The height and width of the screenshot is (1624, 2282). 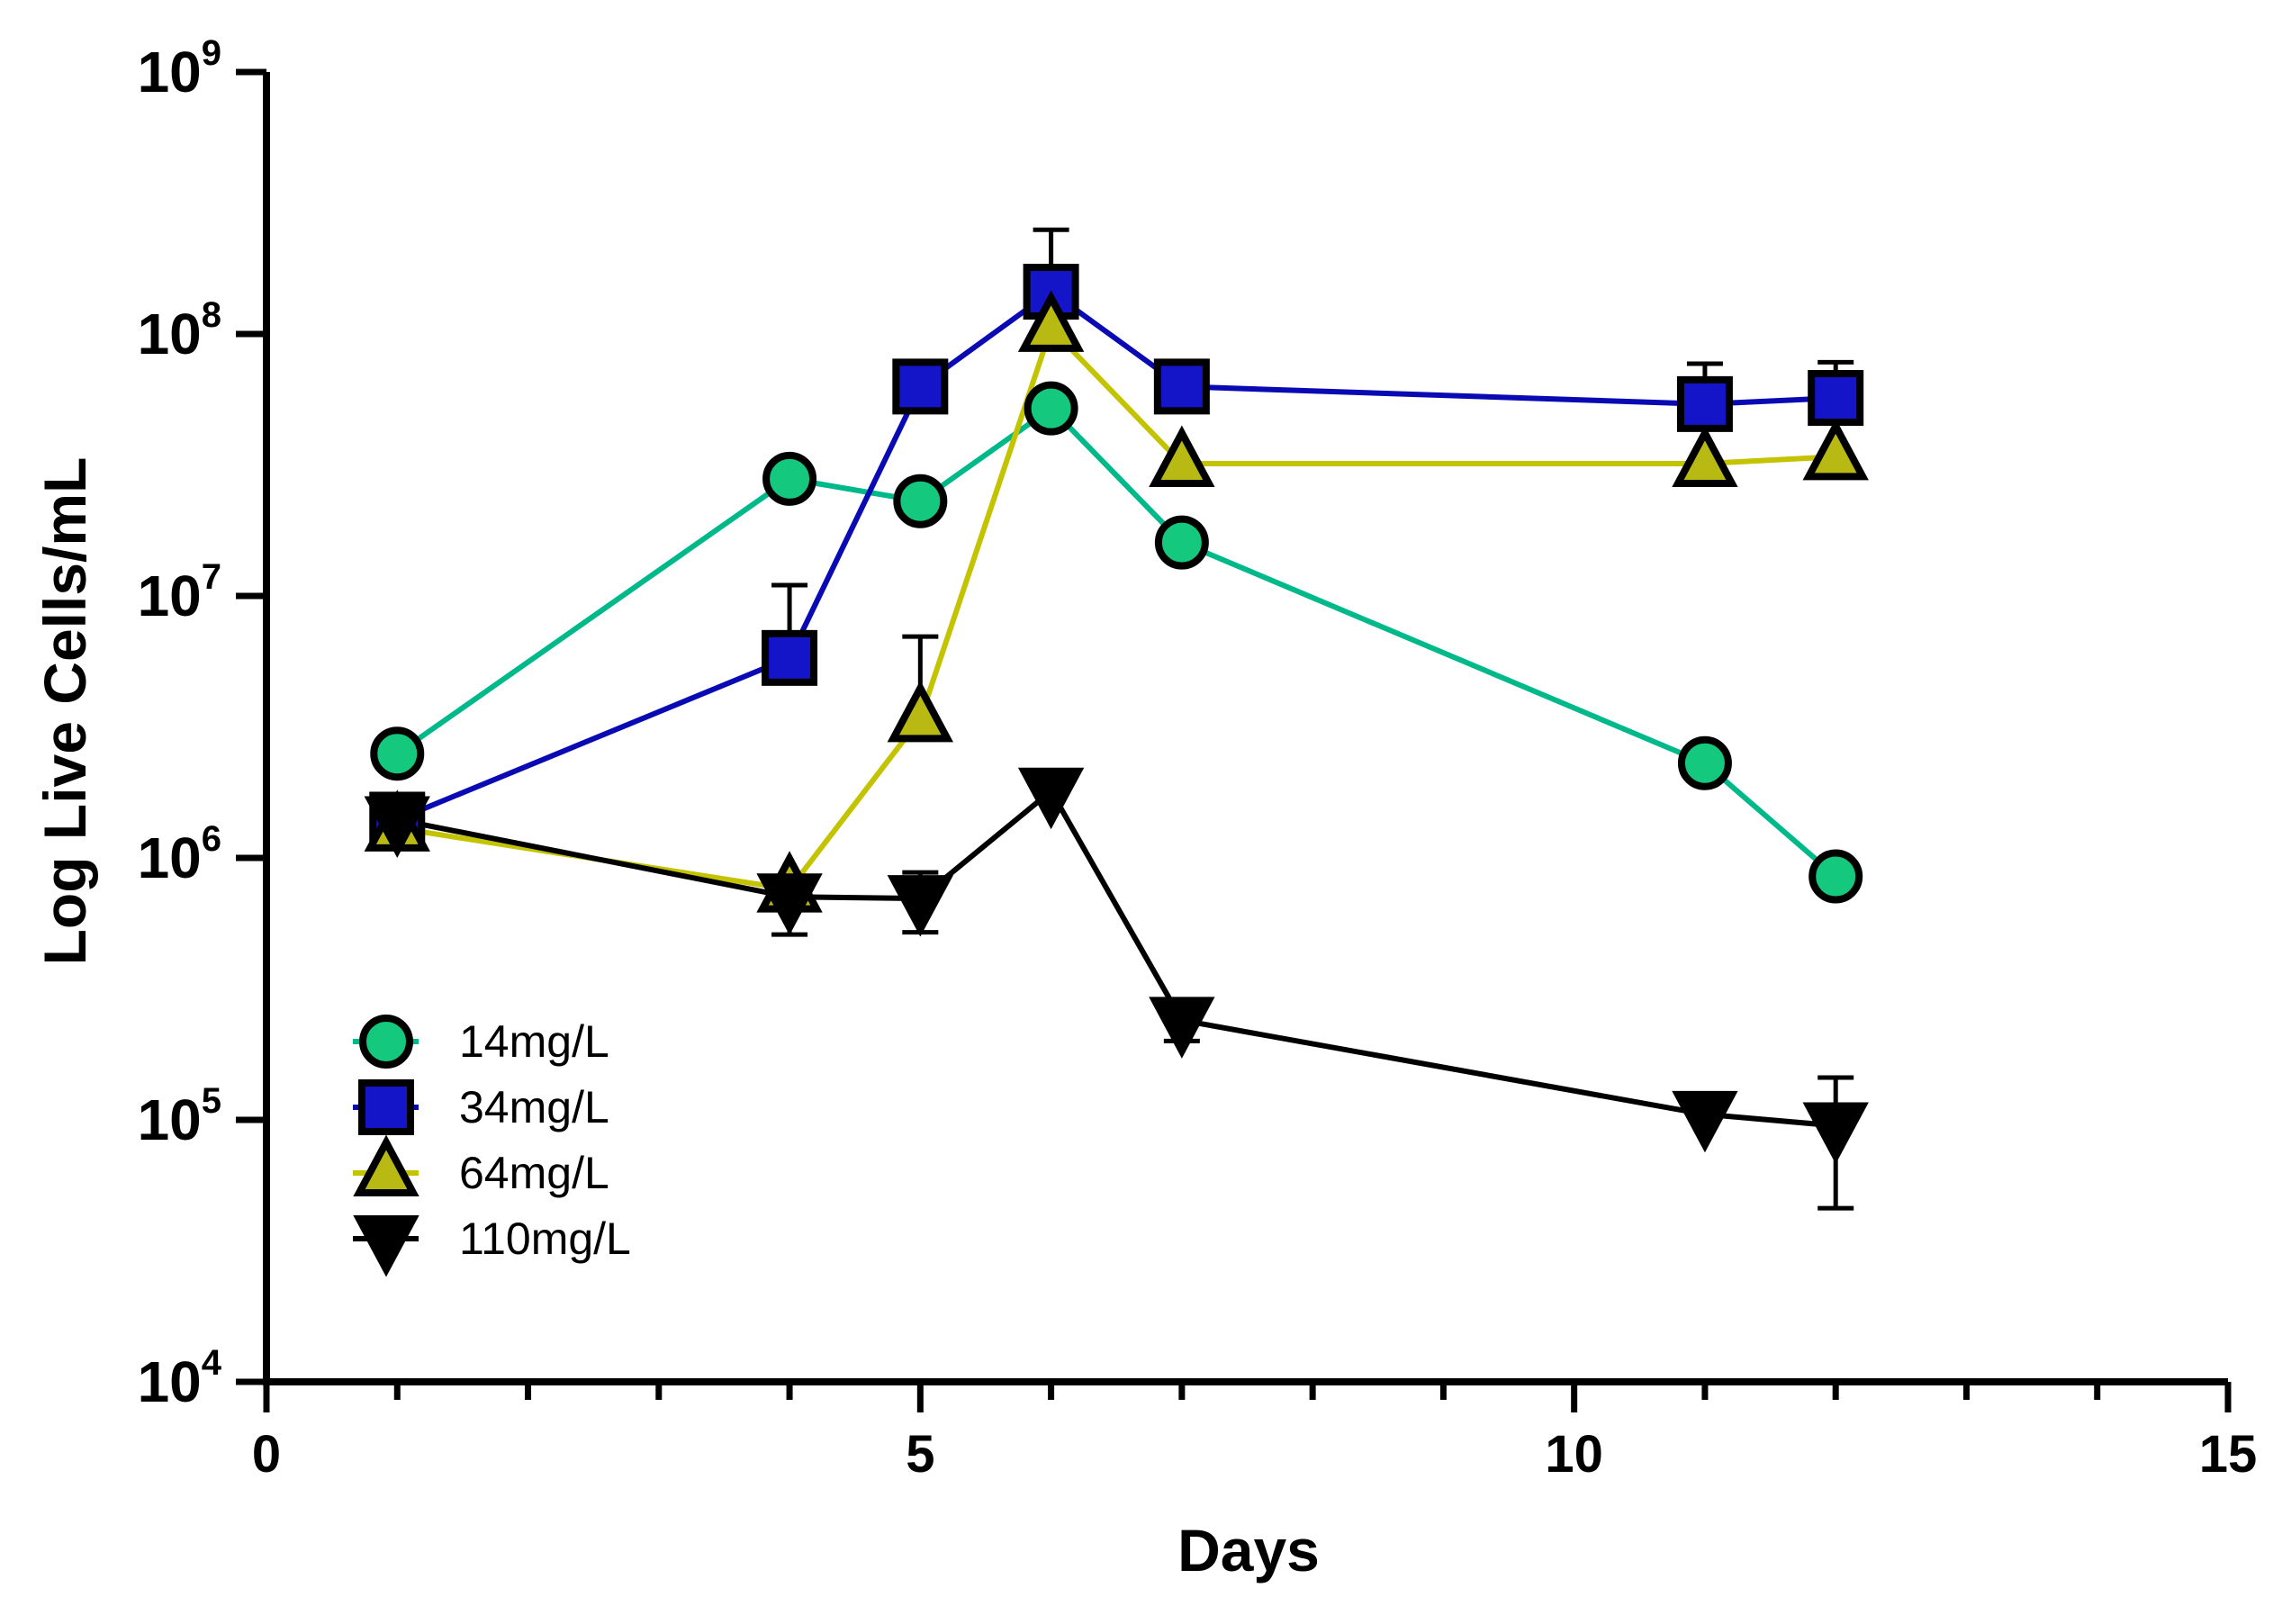 What do you see at coordinates (179, 1116) in the screenshot?
I see `y-tick-label: 10⁵` at bounding box center [179, 1116].